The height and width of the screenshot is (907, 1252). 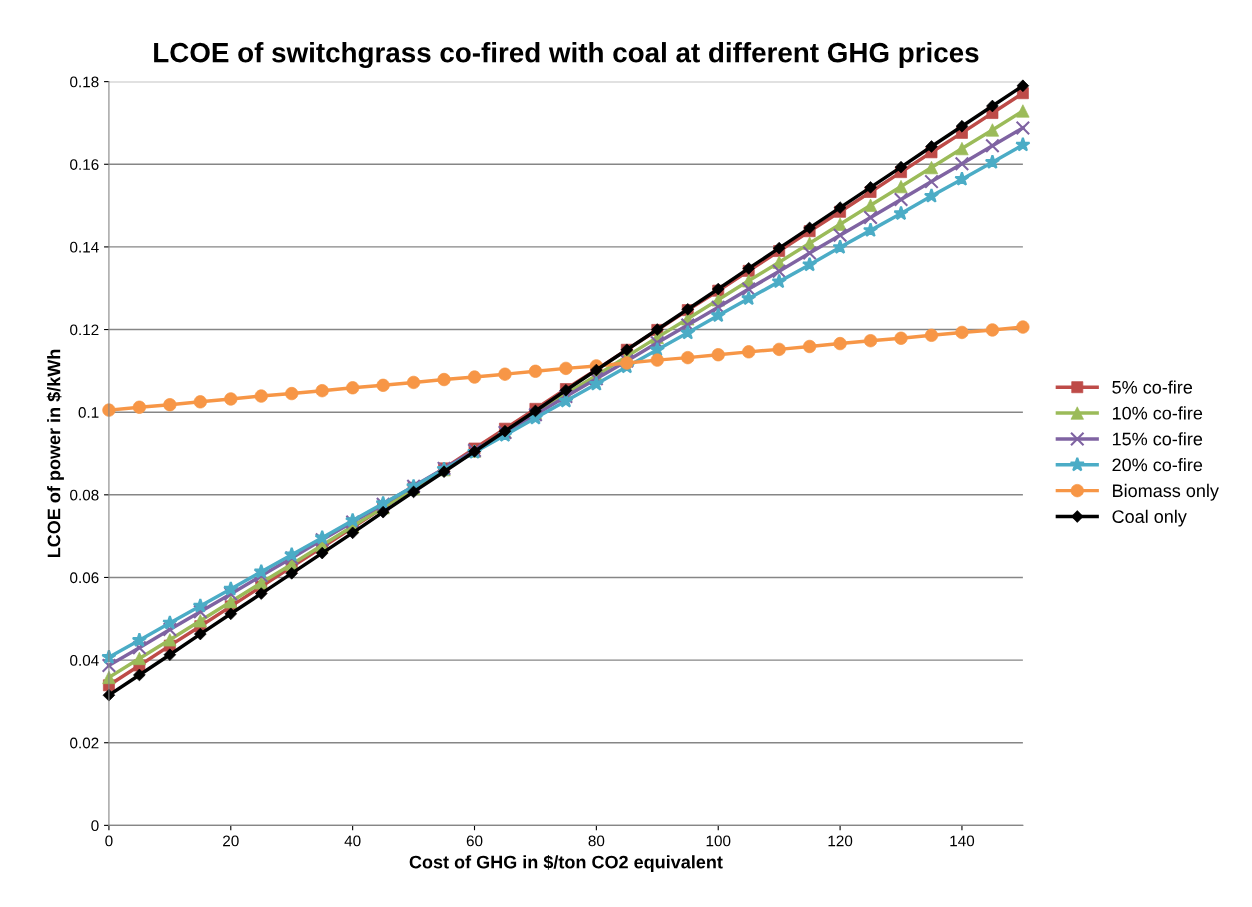 What do you see at coordinates (352, 841) in the screenshot?
I see `x-tick-label: 40` at bounding box center [352, 841].